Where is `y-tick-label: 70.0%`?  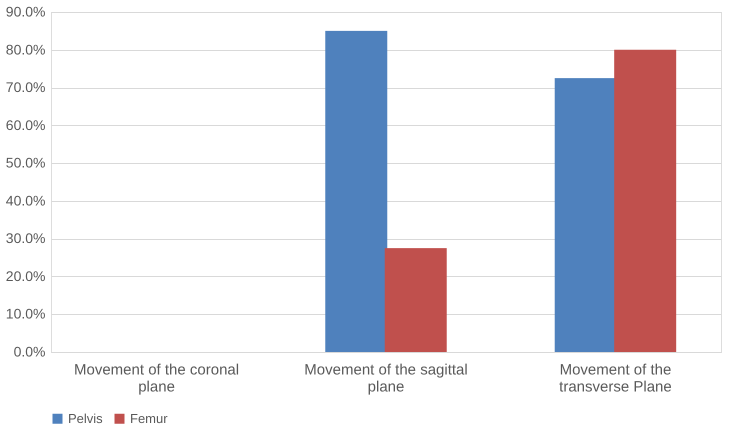
y-tick-label: 70.0% is located at coordinates (26, 87).